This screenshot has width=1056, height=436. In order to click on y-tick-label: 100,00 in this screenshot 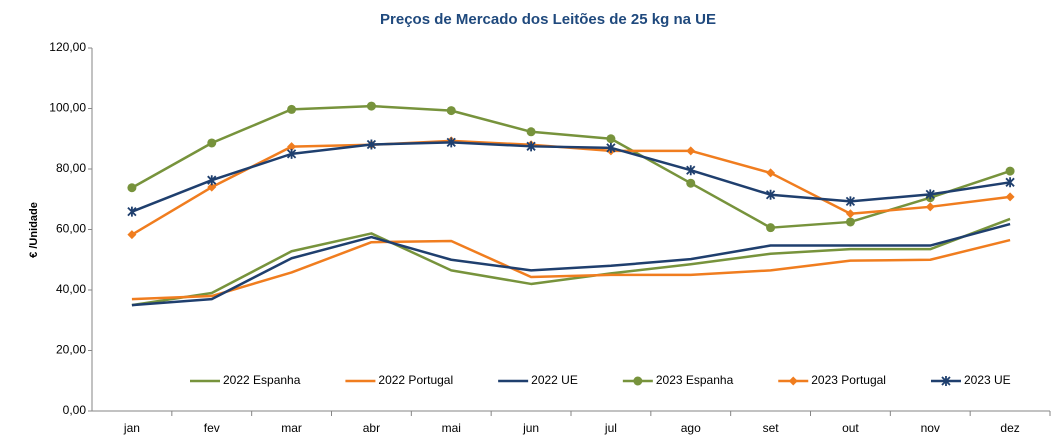, I will do `click(67, 108)`.